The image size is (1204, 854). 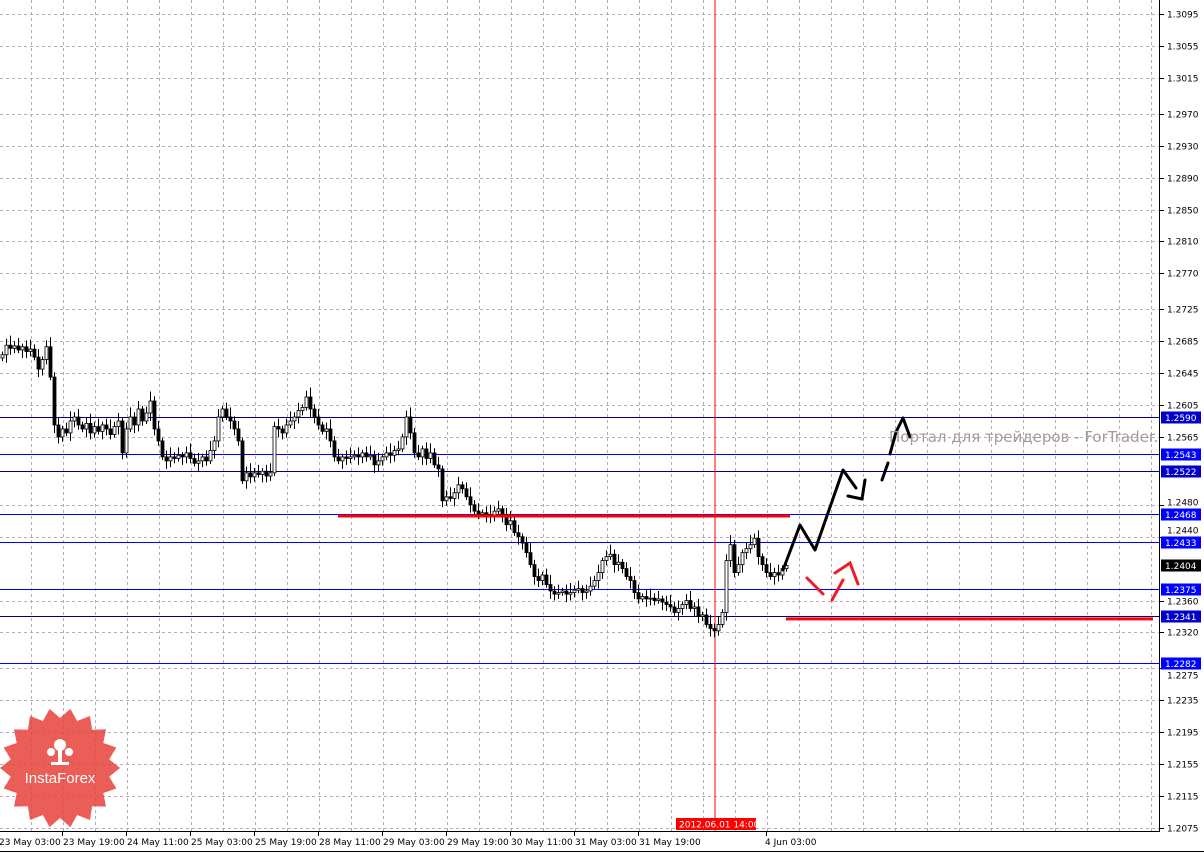 I want to click on x-tick-label: 23 May 19:00, so click(x=94, y=843).